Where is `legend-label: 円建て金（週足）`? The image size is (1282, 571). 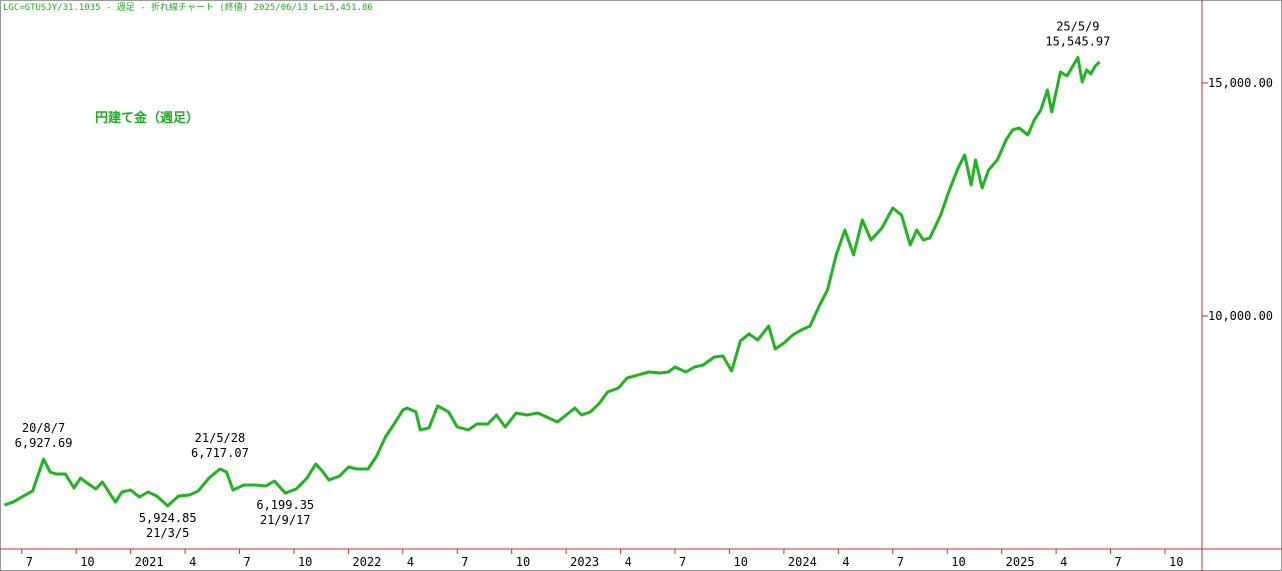 legend-label: 円建て金（週足） is located at coordinates (147, 118).